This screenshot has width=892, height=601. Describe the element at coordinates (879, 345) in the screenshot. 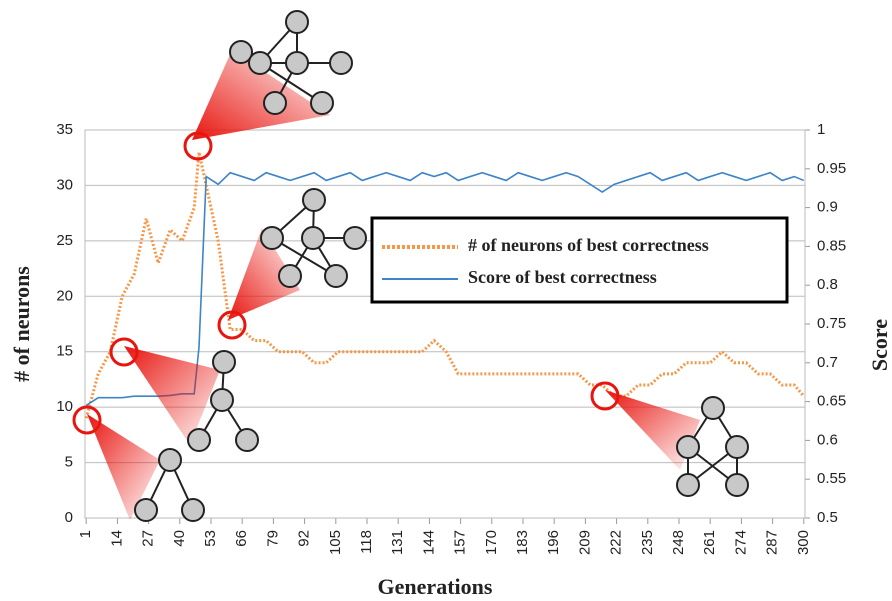

I see `y2-axis-title: Score` at that location.